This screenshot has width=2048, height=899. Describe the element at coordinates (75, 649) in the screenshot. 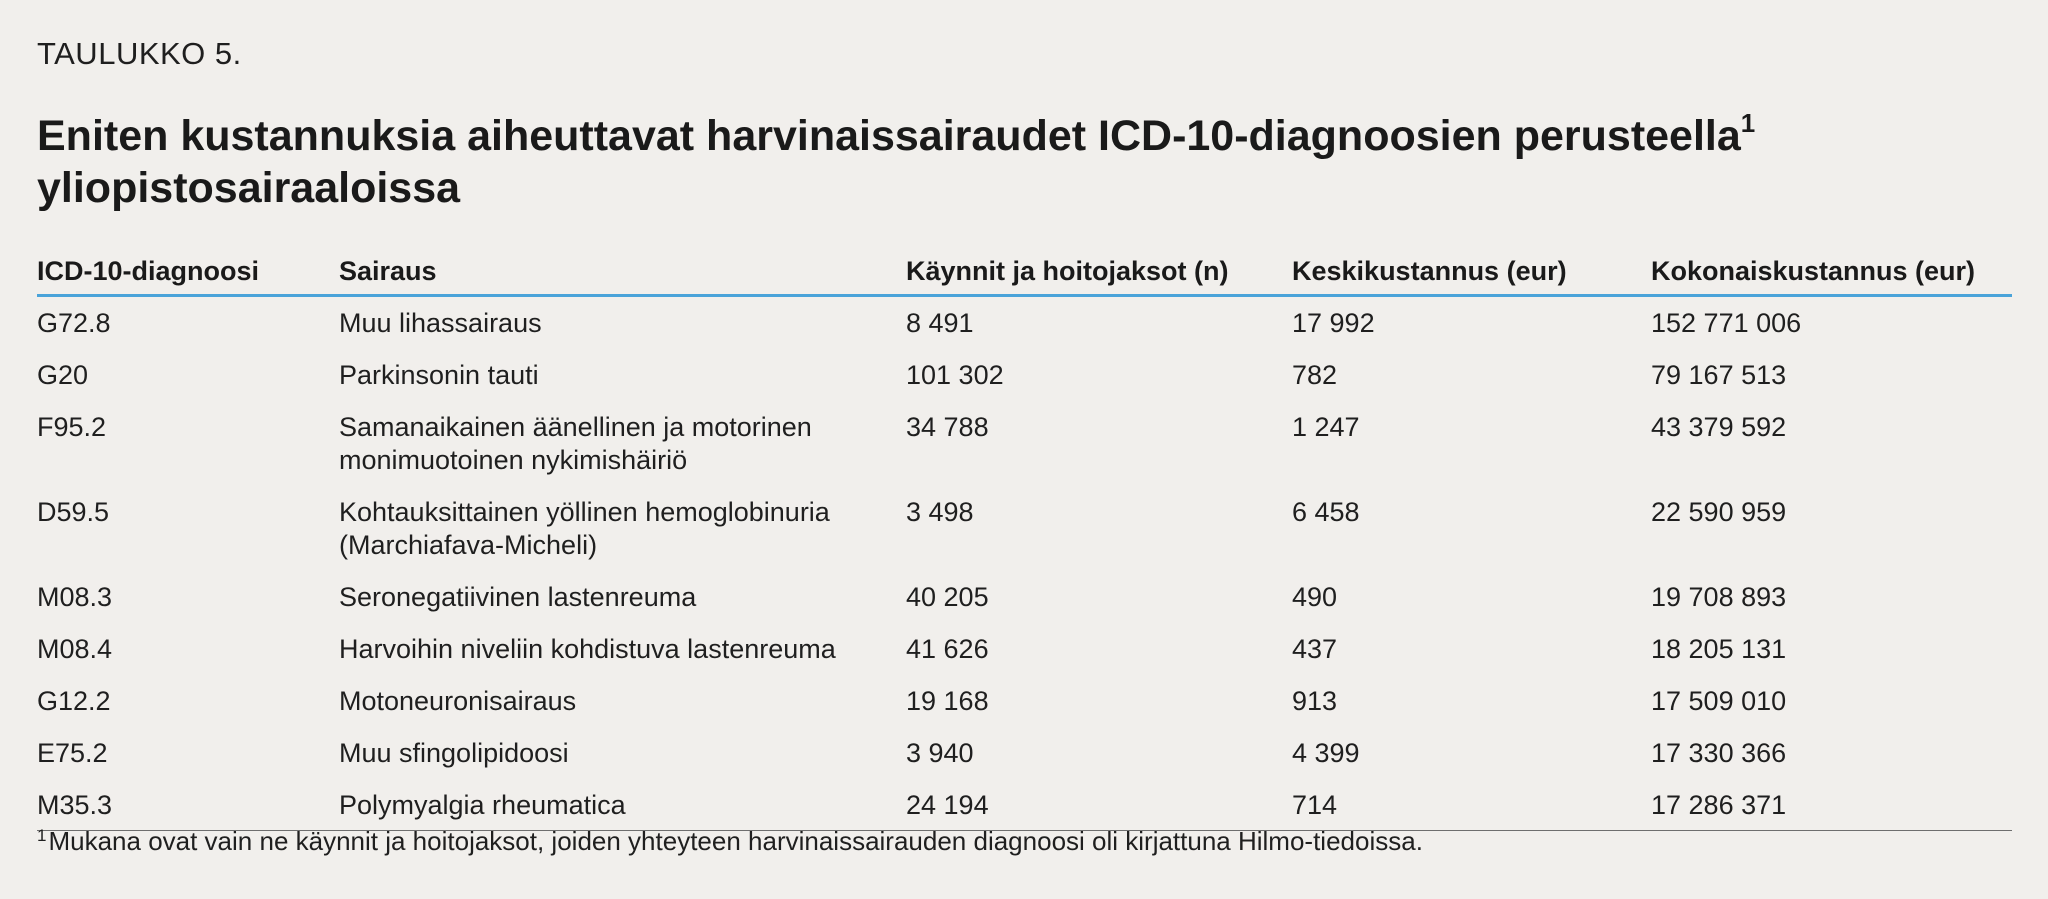

I see `cell-icd10: M08.4` at that location.